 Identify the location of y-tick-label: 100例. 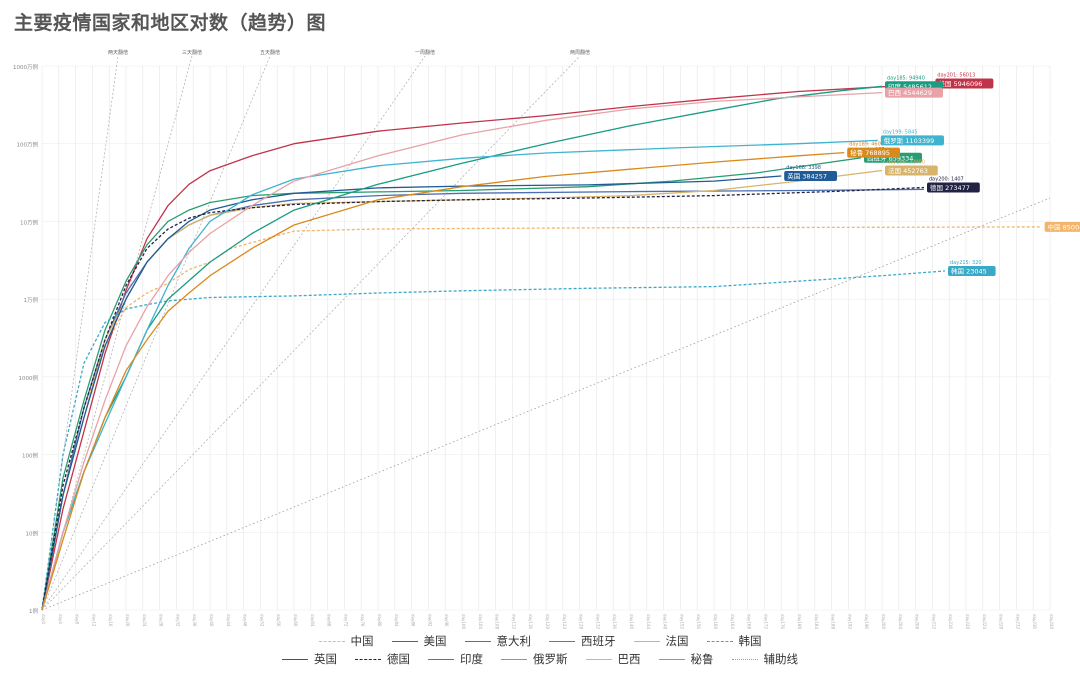
(30, 456).